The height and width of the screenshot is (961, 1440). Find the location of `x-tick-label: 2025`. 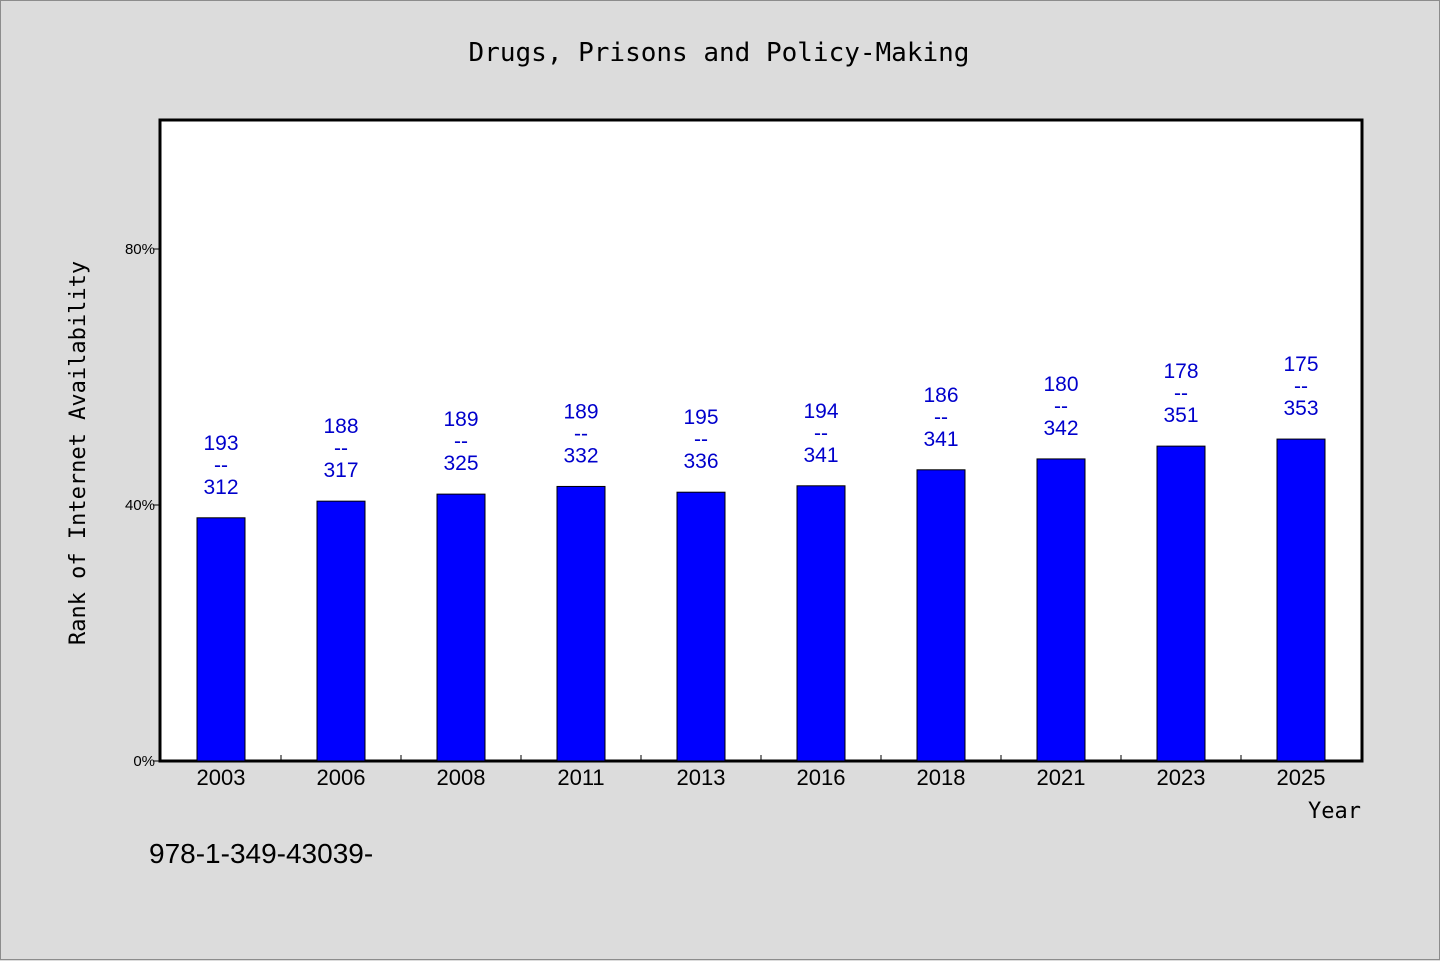

x-tick-label: 2025 is located at coordinates (1301, 777).